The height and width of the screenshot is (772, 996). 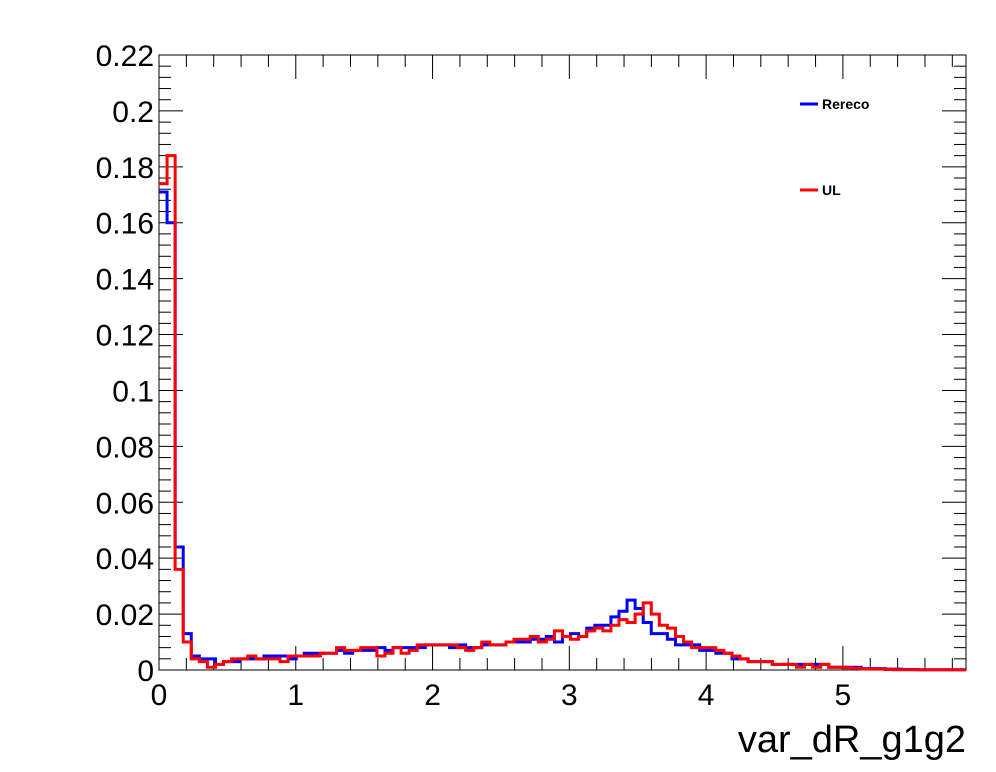 I want to click on y-tick-label: 0.08, so click(x=125, y=447).